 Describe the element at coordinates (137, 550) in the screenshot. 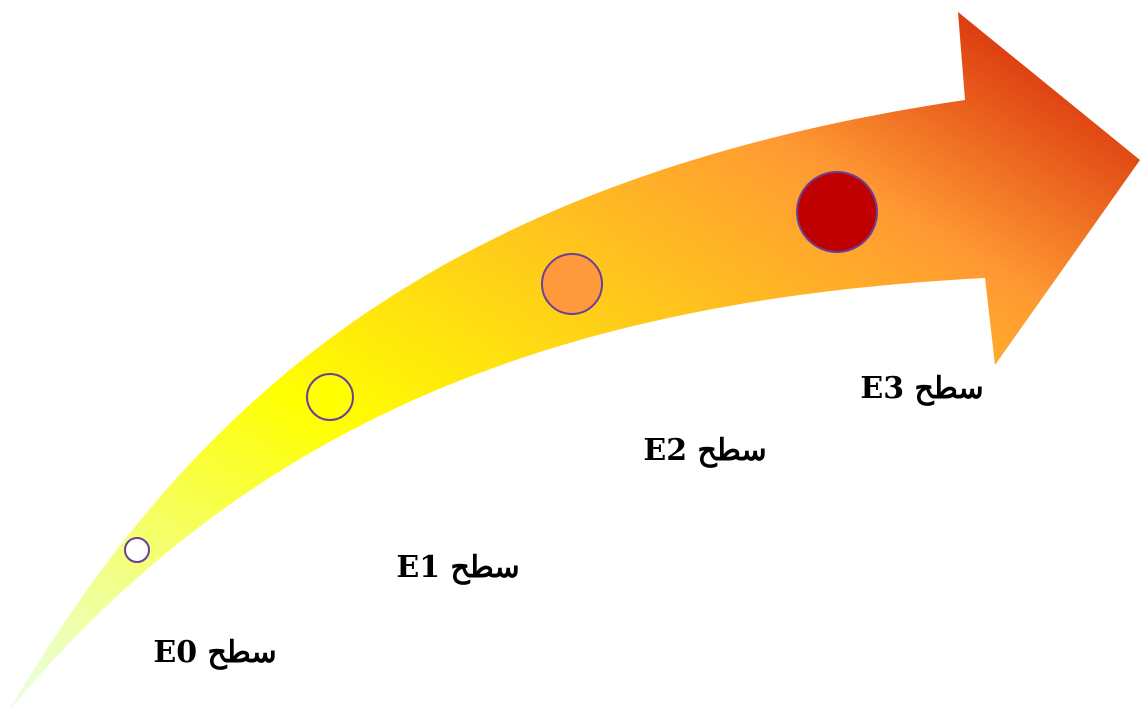

I see `level-e0-marker` at that location.